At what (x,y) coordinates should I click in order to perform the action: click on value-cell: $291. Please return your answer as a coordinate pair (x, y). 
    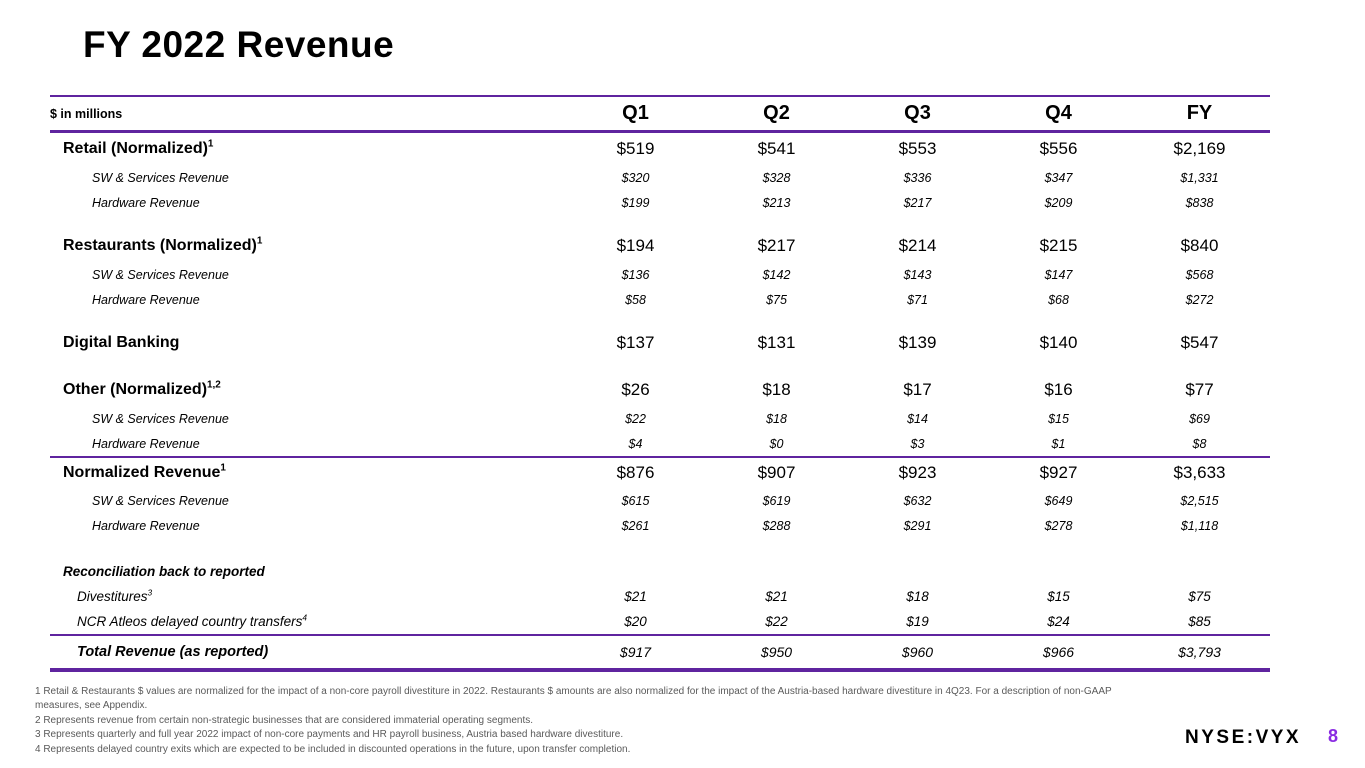
    Looking at the image, I should click on (917, 525).